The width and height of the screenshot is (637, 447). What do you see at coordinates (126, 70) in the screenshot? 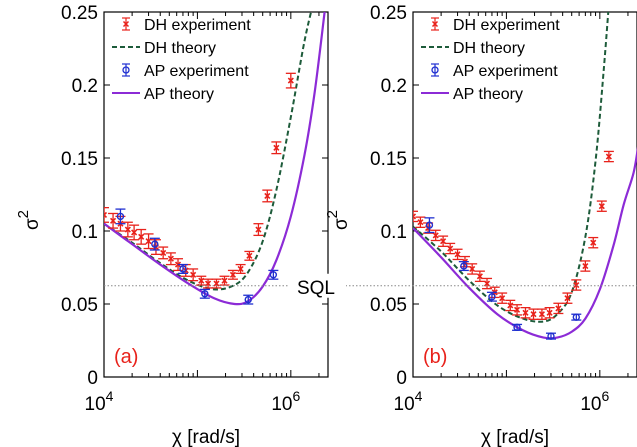
I see `panel-a-legend-marker` at bounding box center [126, 70].